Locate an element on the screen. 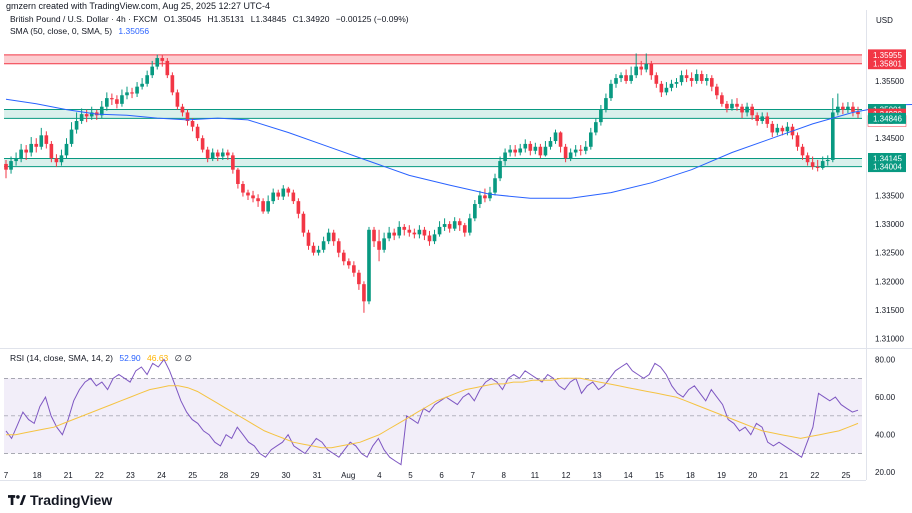  price-axis-tick: 1.32500 is located at coordinates (889, 253).